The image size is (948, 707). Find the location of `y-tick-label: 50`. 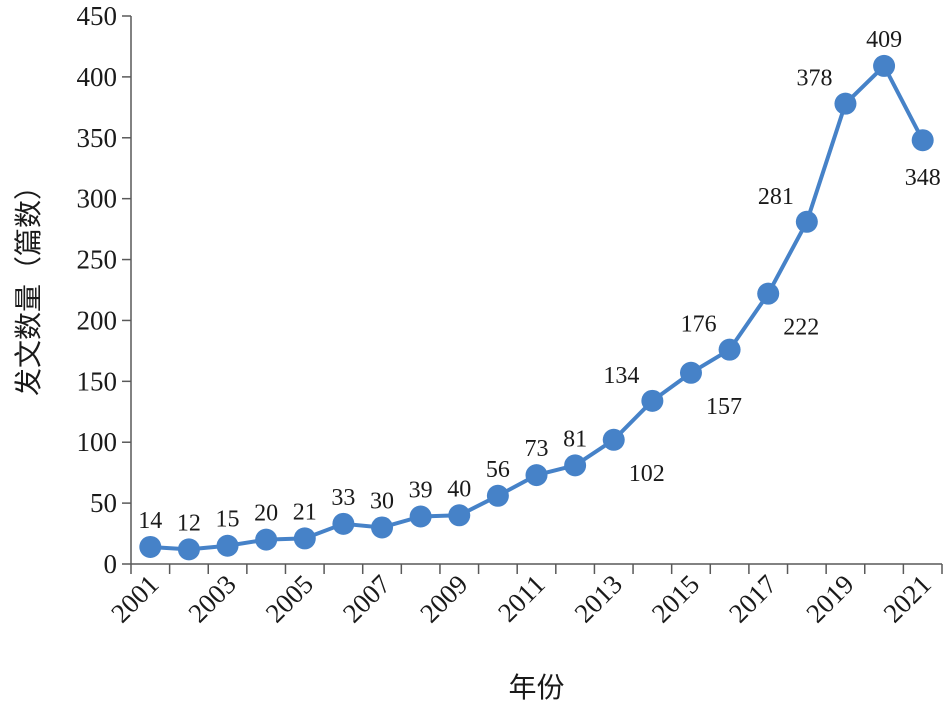

y-tick-label: 50 is located at coordinates (103, 503).